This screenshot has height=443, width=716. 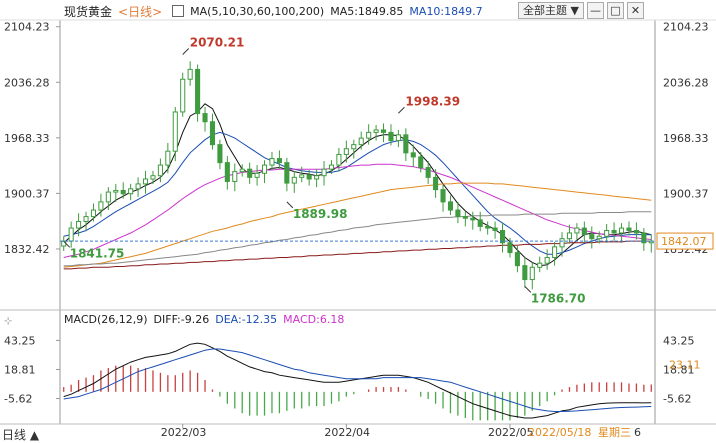 I want to click on current-price-tag-box, so click(x=685, y=241).